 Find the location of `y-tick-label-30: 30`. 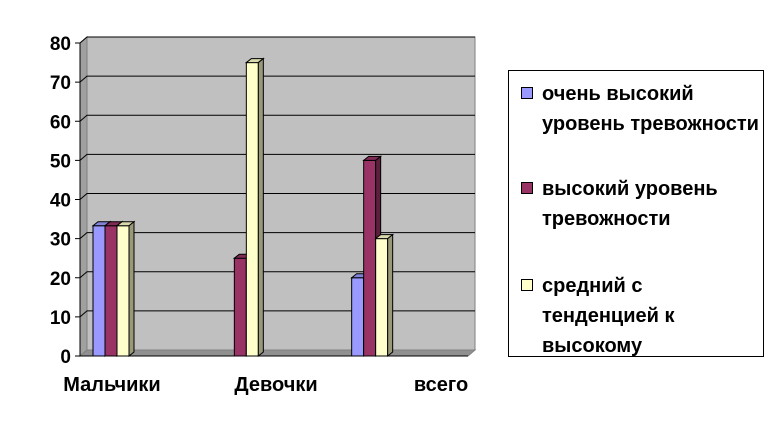

y-tick-label-30: 30 is located at coordinates (60, 240).